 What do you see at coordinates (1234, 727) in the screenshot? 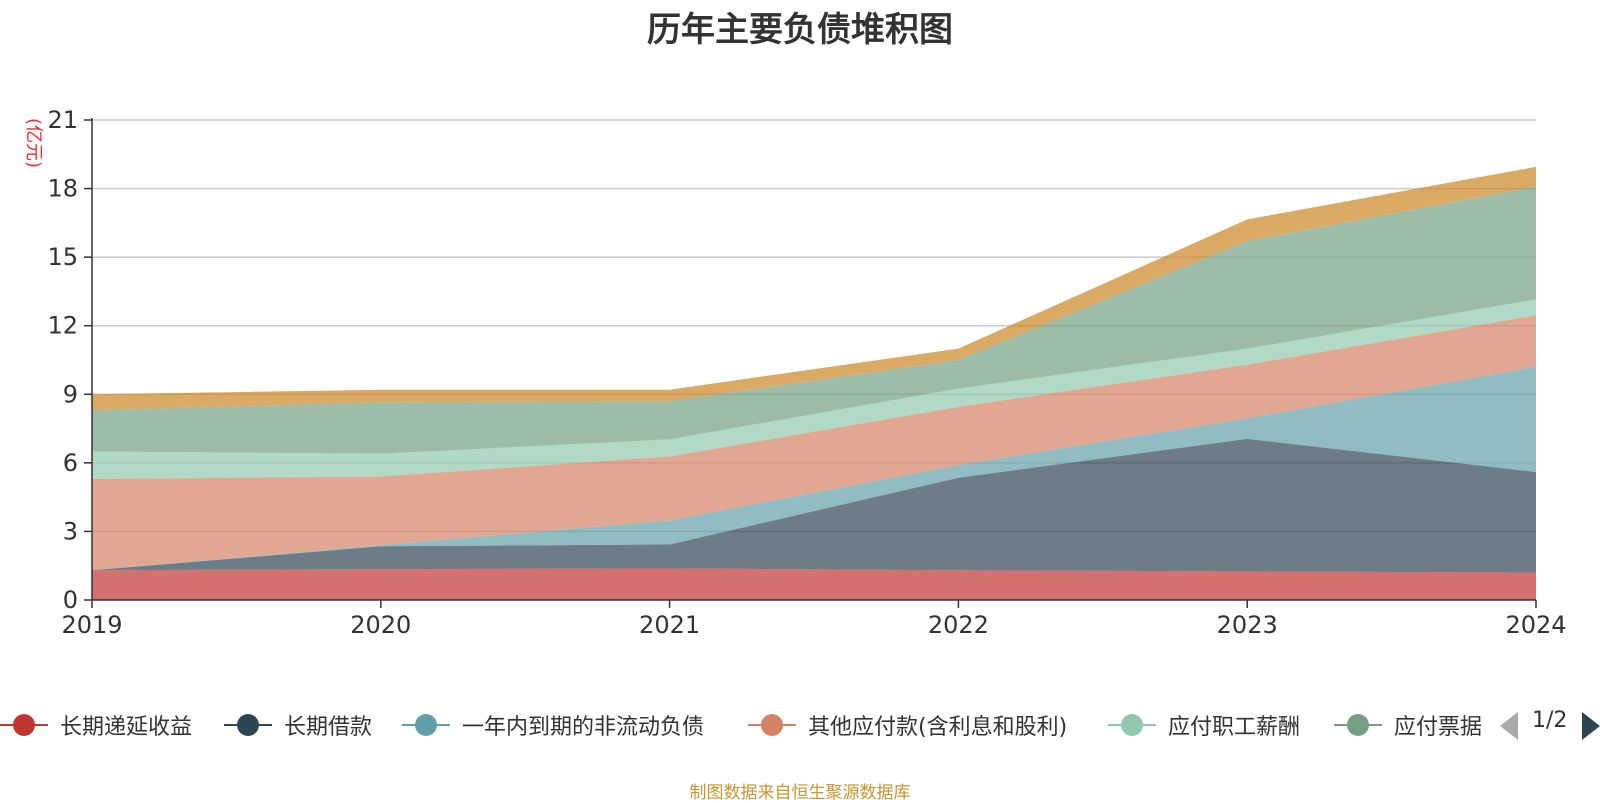
I see `legend-label: 应付职工薪酬` at bounding box center [1234, 727].